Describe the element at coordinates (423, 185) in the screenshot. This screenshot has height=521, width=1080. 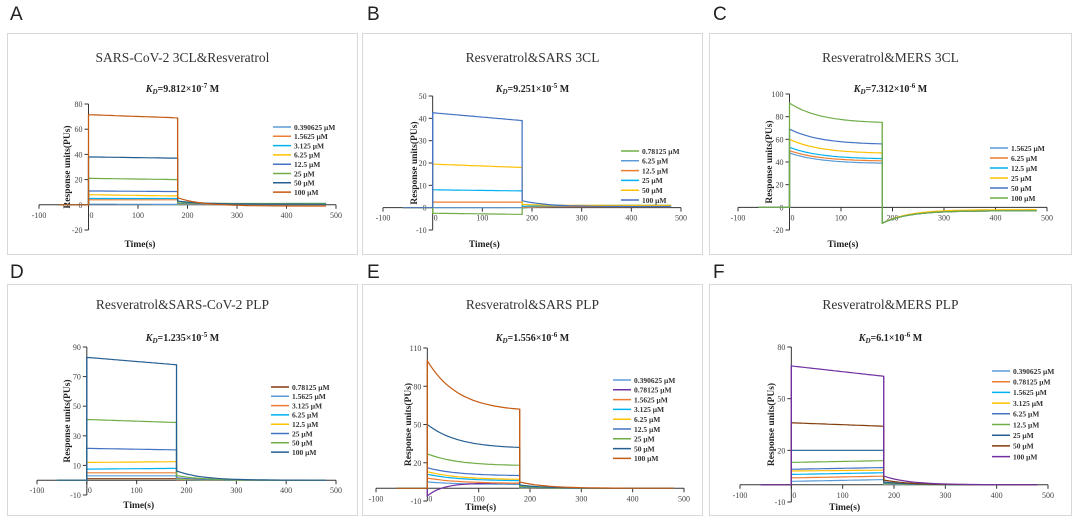
I see `y-tick-label: 10` at that location.